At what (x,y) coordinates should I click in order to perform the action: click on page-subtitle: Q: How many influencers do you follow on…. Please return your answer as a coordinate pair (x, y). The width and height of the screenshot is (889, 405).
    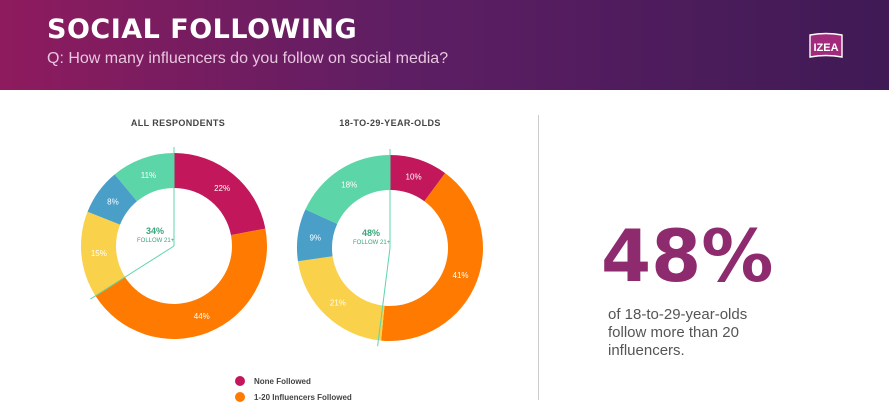
    Looking at the image, I should click on (248, 58).